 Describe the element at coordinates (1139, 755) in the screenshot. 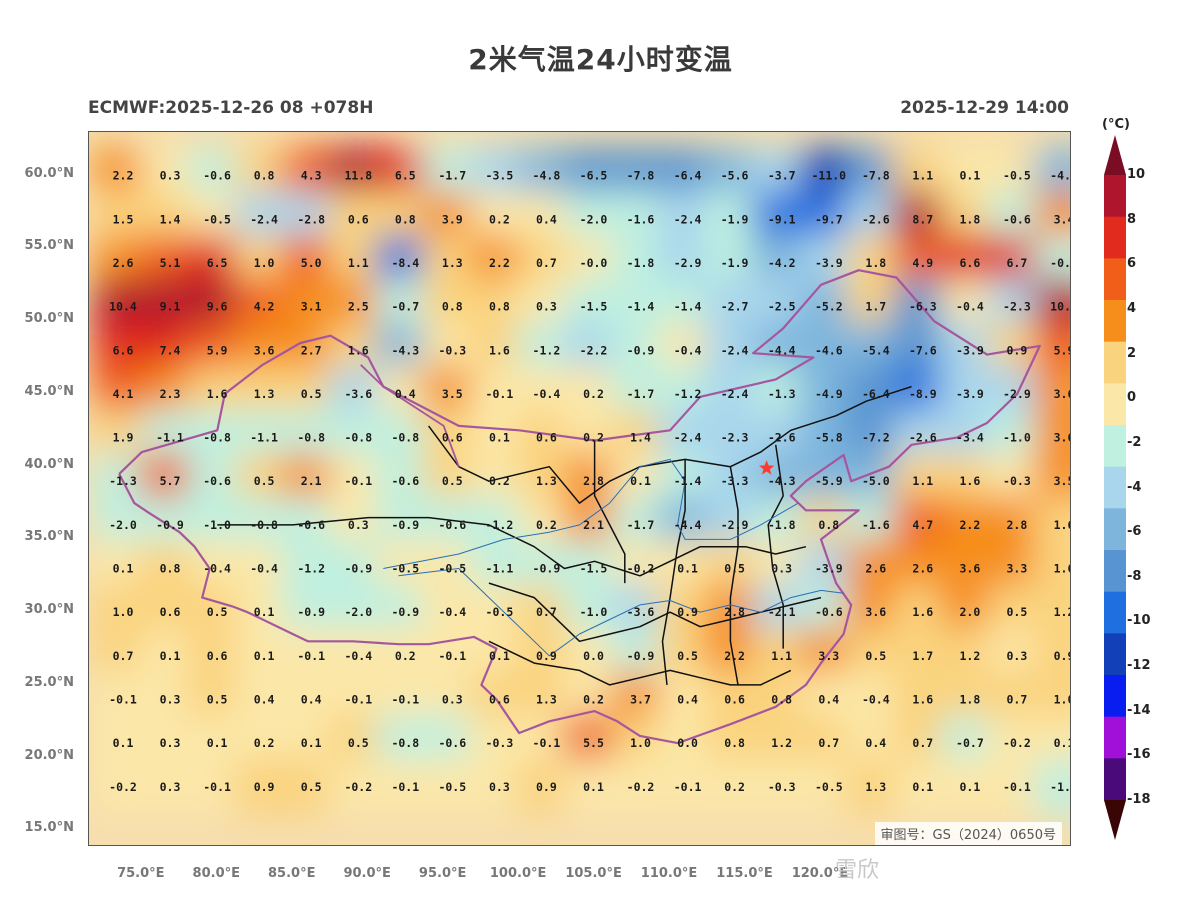

I see `colorbar-tick-label: -16` at that location.